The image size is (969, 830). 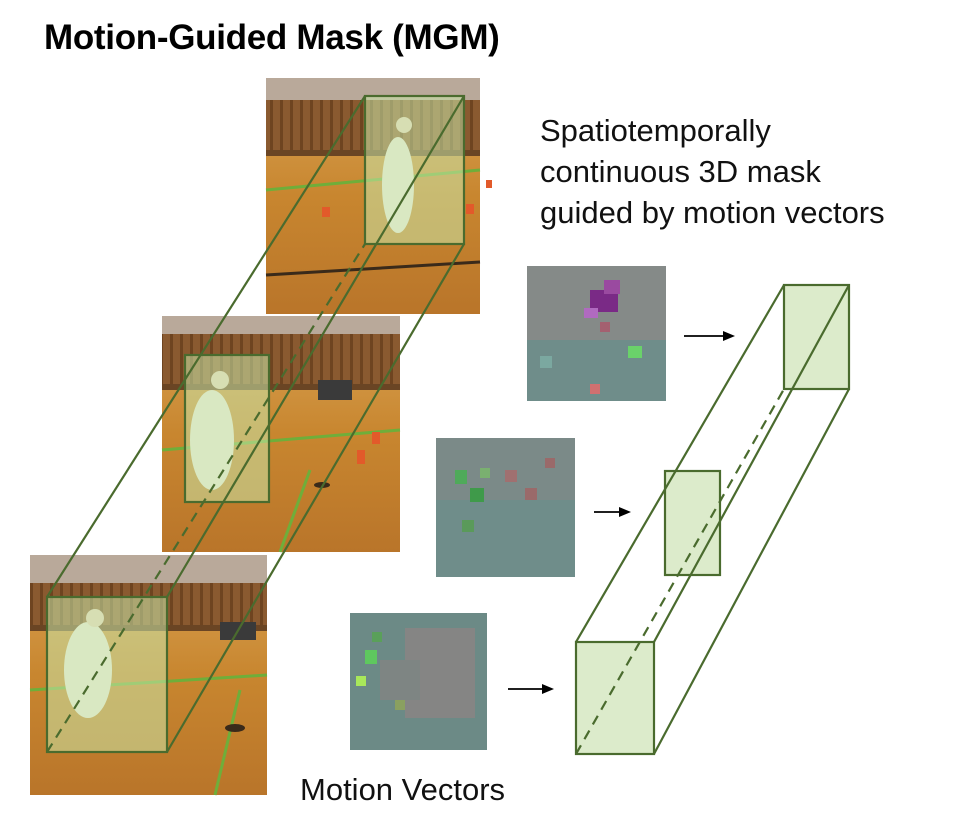 I want to click on description-line-3: guided by motion vectors, so click(x=712, y=212).